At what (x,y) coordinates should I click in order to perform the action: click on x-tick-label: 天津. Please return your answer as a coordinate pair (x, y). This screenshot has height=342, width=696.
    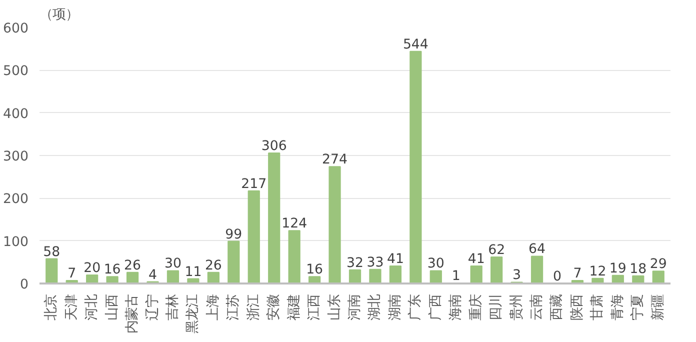
    Looking at the image, I should click on (72, 307).